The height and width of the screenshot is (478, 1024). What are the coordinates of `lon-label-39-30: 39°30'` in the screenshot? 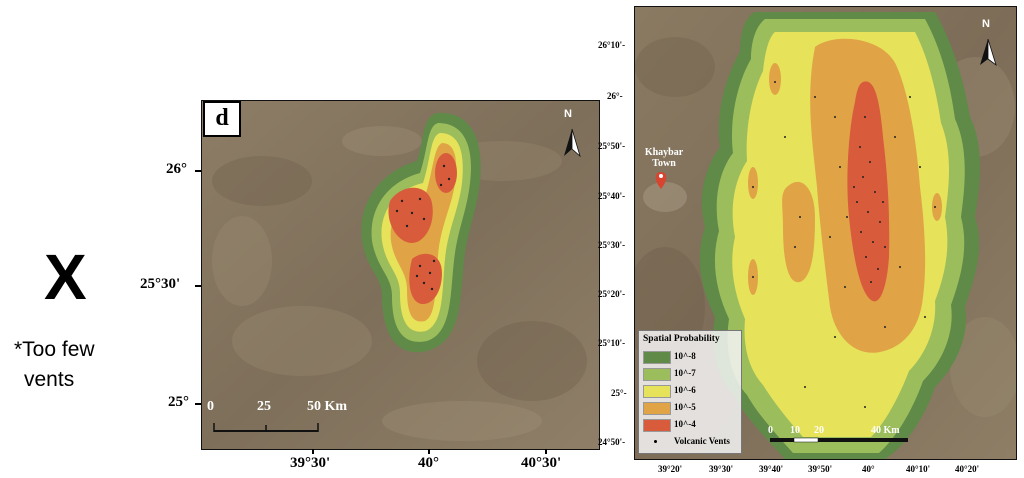 It's located at (310, 463).